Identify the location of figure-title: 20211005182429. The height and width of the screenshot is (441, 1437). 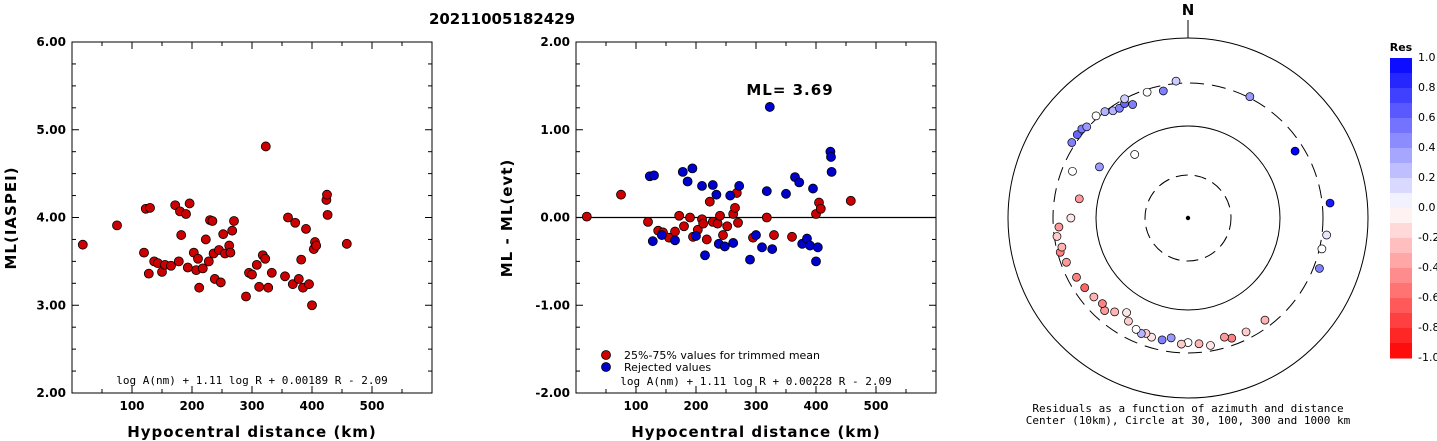
(502, 19).